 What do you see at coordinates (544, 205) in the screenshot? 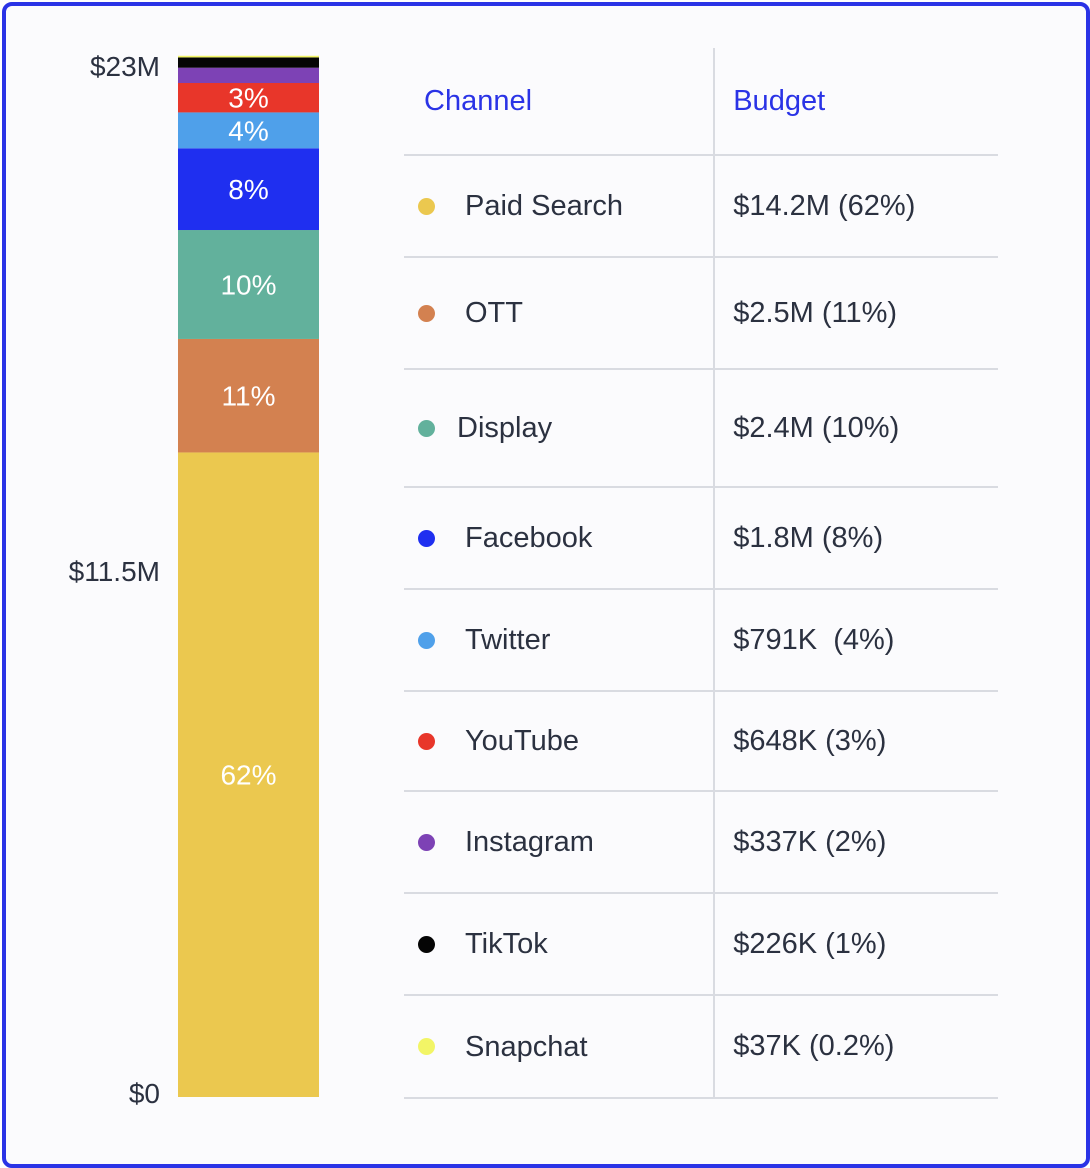
I see `channel-name: Paid Search` at bounding box center [544, 205].